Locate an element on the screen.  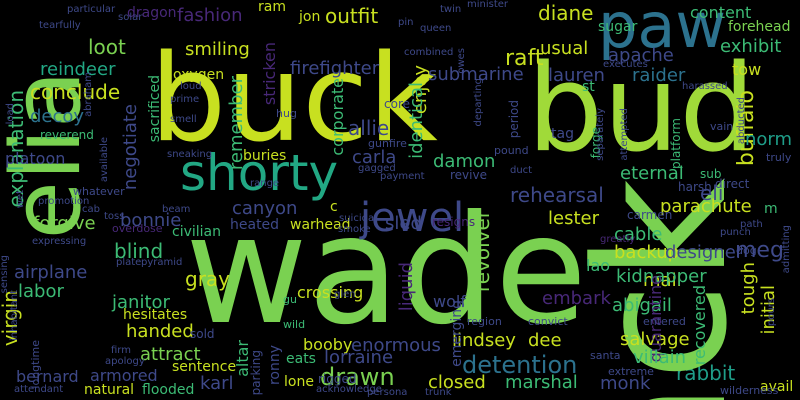
cloud-word: wilderness is located at coordinates (749, 390).